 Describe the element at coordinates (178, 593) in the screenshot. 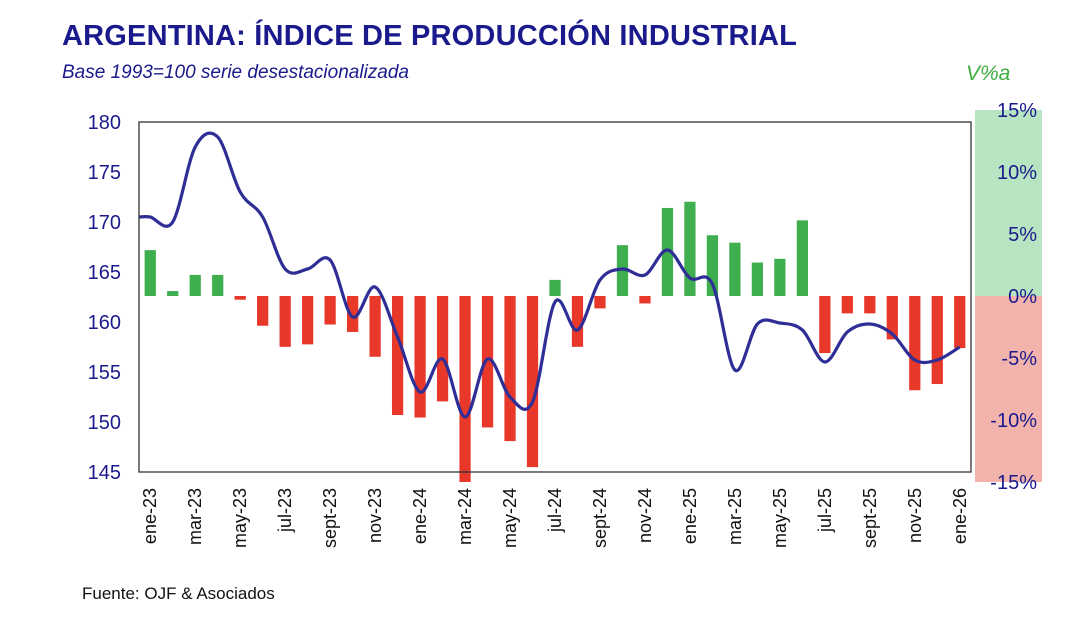

I see `source-note: Fuente: OJF & Asociados` at that location.